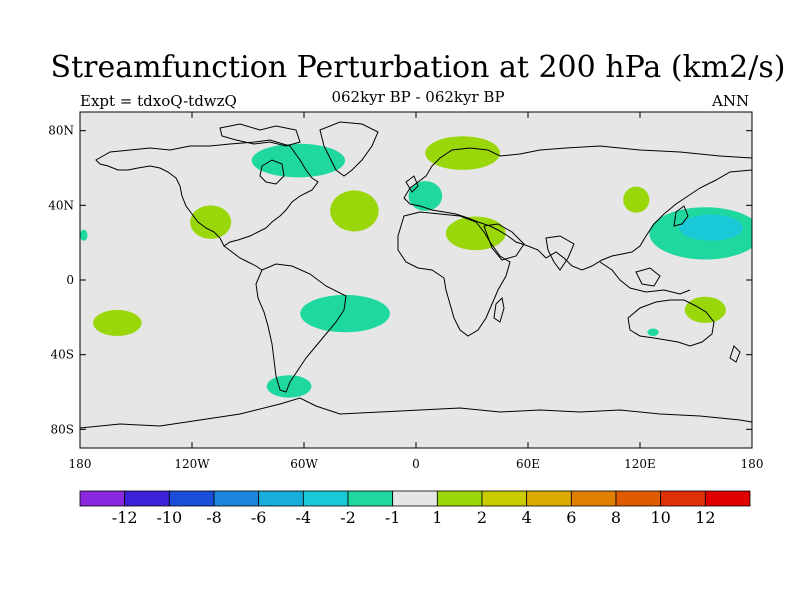 The height and width of the screenshot is (600, 800). What do you see at coordinates (125, 517) in the screenshot?
I see `colorbar-label: -12` at bounding box center [125, 517].